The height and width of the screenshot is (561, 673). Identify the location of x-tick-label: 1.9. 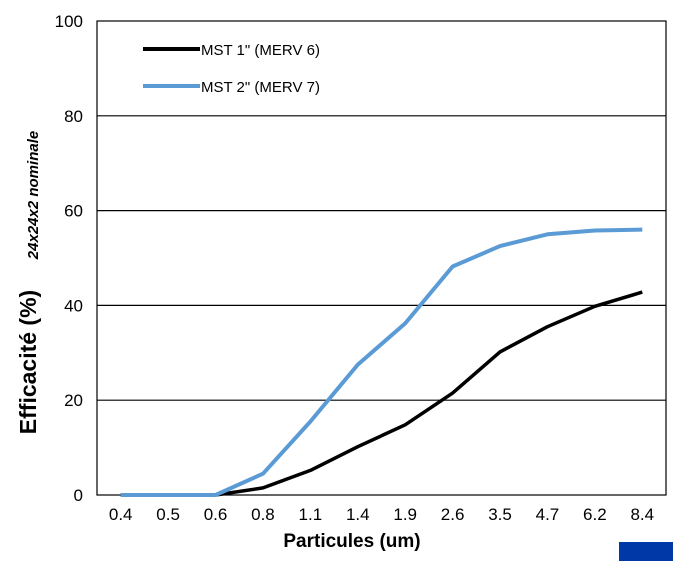
(405, 514).